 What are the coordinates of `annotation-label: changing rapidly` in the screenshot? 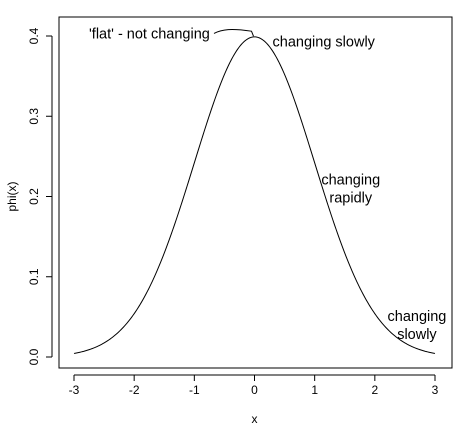 It's located at (350, 189).